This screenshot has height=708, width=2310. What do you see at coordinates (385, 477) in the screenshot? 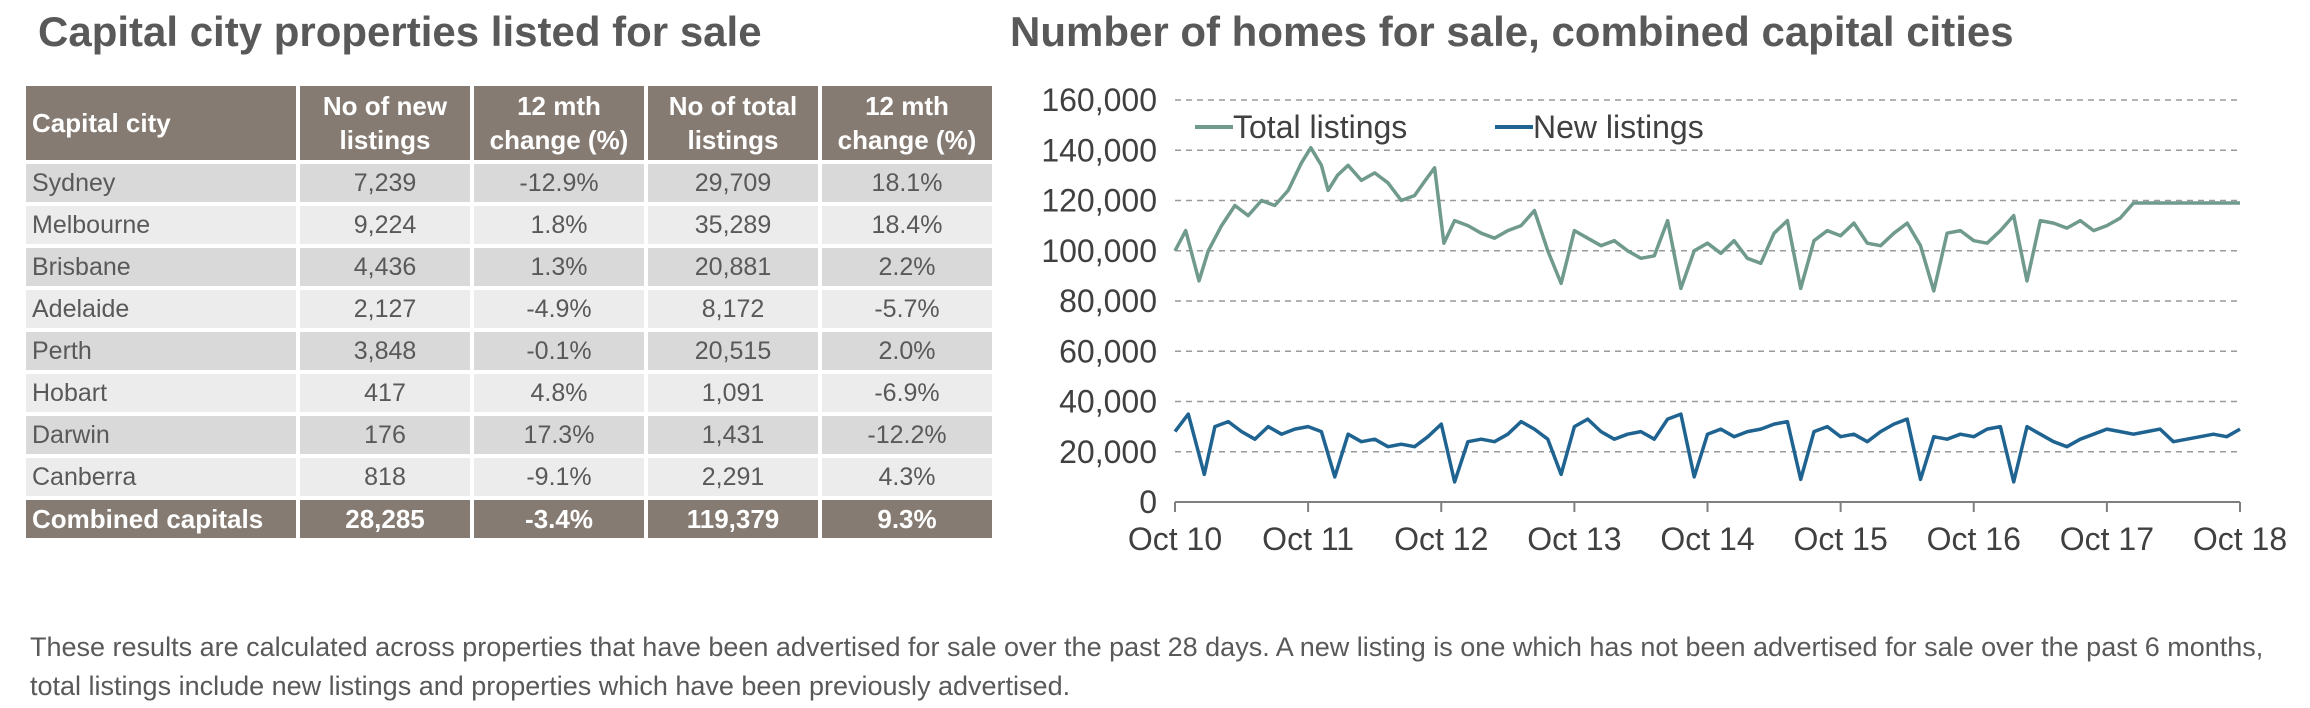
I see `new-cell: 818` at bounding box center [385, 477].